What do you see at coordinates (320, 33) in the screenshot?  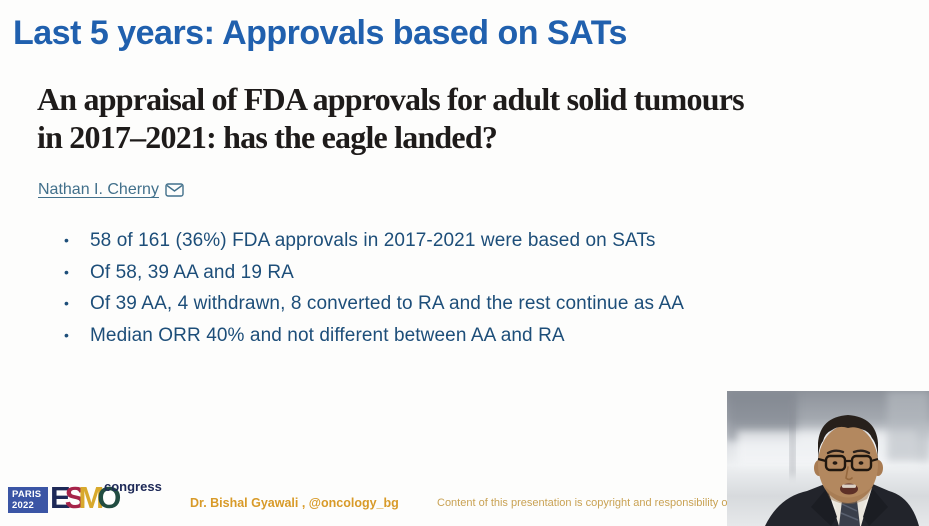 I see `slide-title: Last 5 years: Approvals based on SATs` at bounding box center [320, 33].